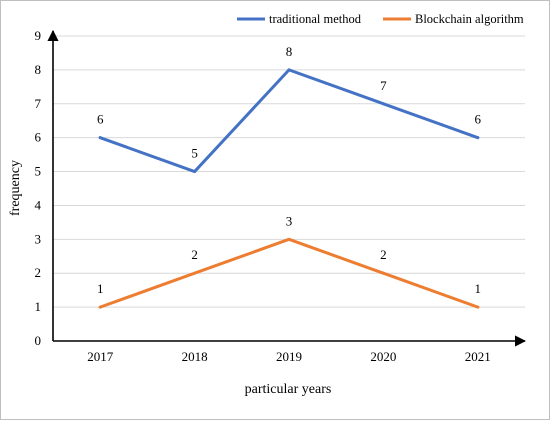 Image resolution: width=550 pixels, height=421 pixels. I want to click on legend: traditional method Blockchain algorithm, so click(380, 19).